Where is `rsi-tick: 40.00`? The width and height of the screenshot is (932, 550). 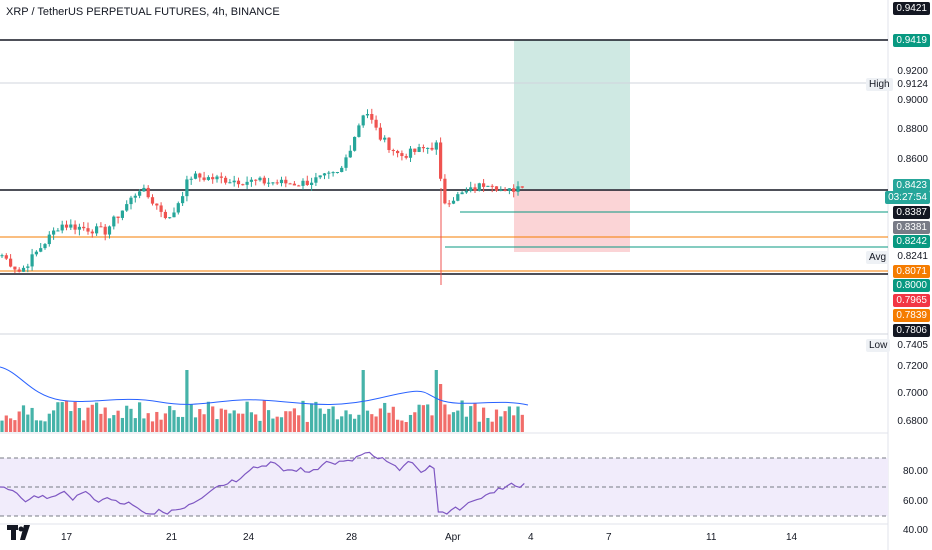
rsi-tick: 40.00 is located at coordinates (915, 530).